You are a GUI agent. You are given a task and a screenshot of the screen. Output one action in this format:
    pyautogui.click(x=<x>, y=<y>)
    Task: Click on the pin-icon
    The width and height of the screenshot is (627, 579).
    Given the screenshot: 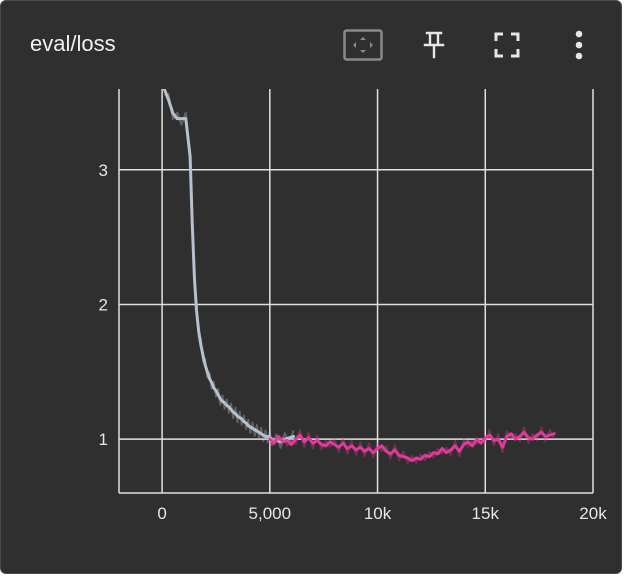 What is the action you would take?
    pyautogui.click(x=434, y=45)
    